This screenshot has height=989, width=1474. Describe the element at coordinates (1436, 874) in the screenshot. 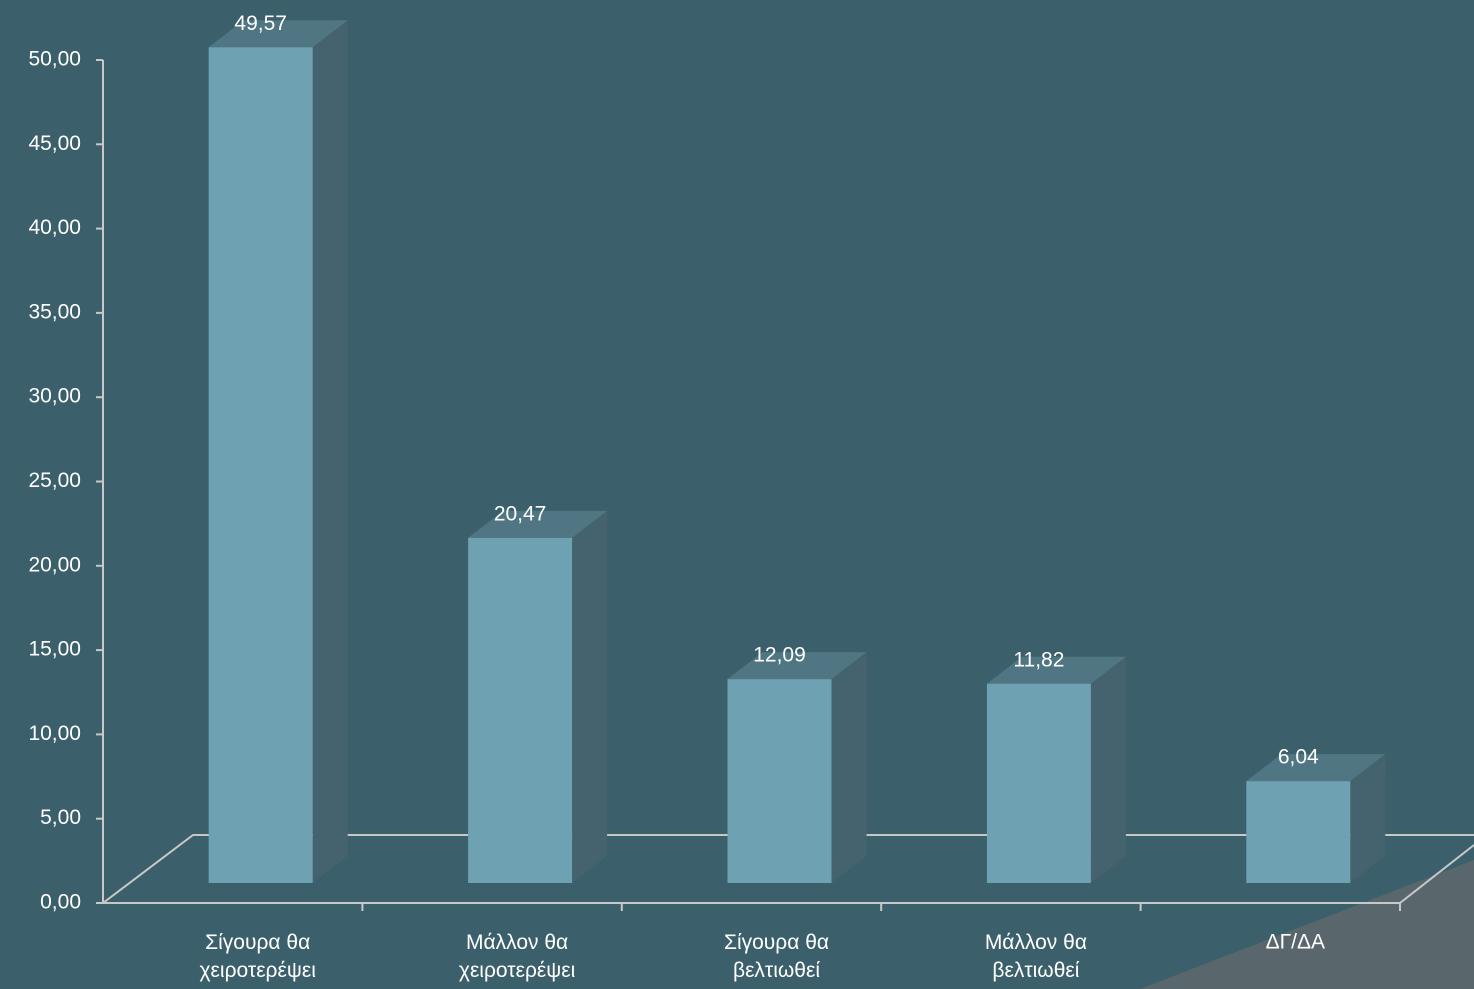

I see `floor-edge` at that location.